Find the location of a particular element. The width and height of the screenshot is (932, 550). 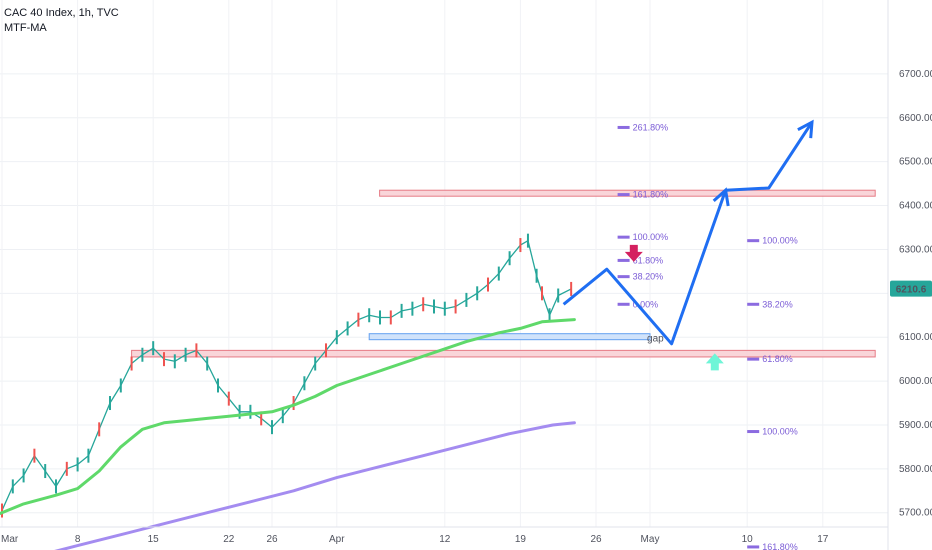

zone-gap is located at coordinates (509, 337).